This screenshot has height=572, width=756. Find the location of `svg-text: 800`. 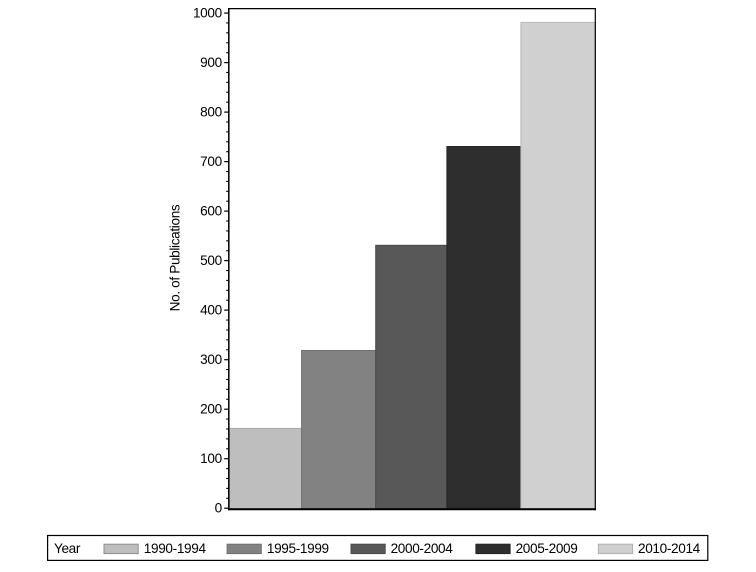

svg-text: 800 is located at coordinates (211, 111).